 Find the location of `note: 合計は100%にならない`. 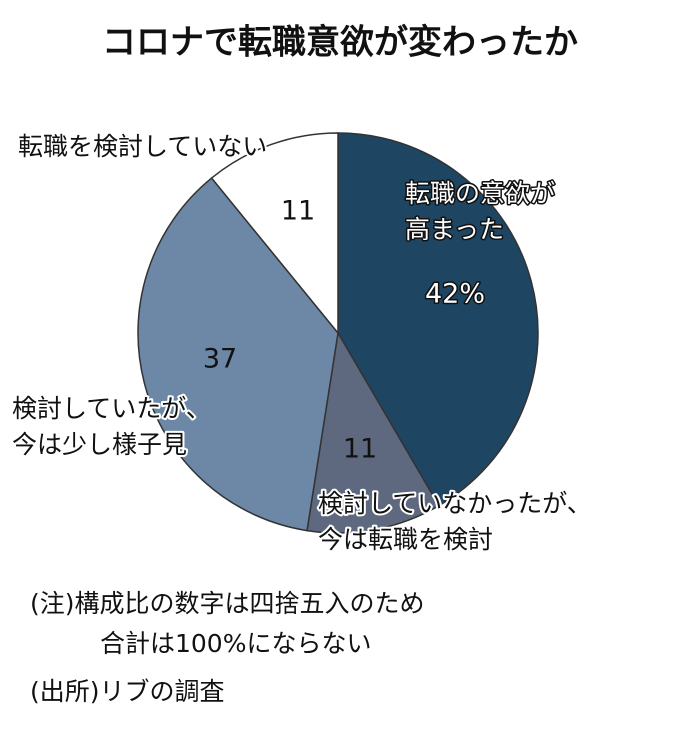

note: 合計は100%にならない is located at coordinates (235, 643).